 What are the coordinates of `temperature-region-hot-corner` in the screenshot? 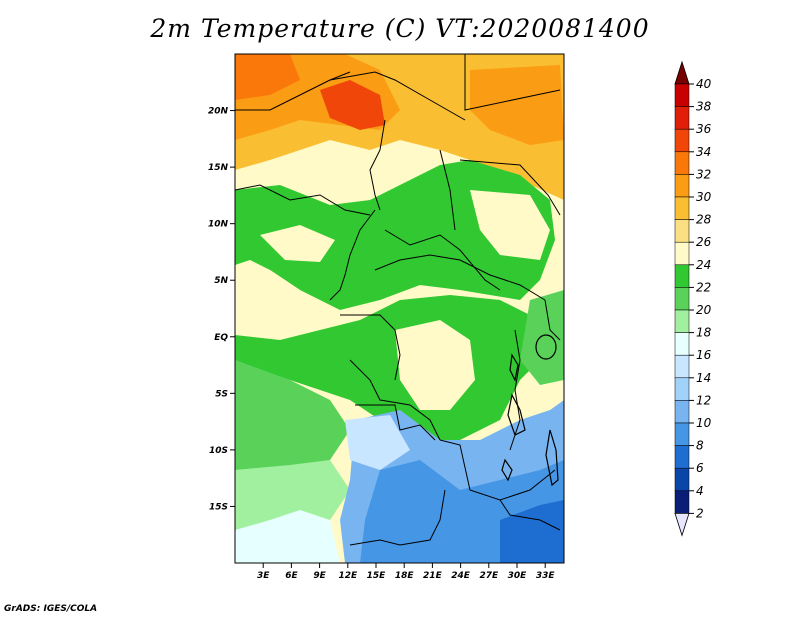 It's located at (267, 77).